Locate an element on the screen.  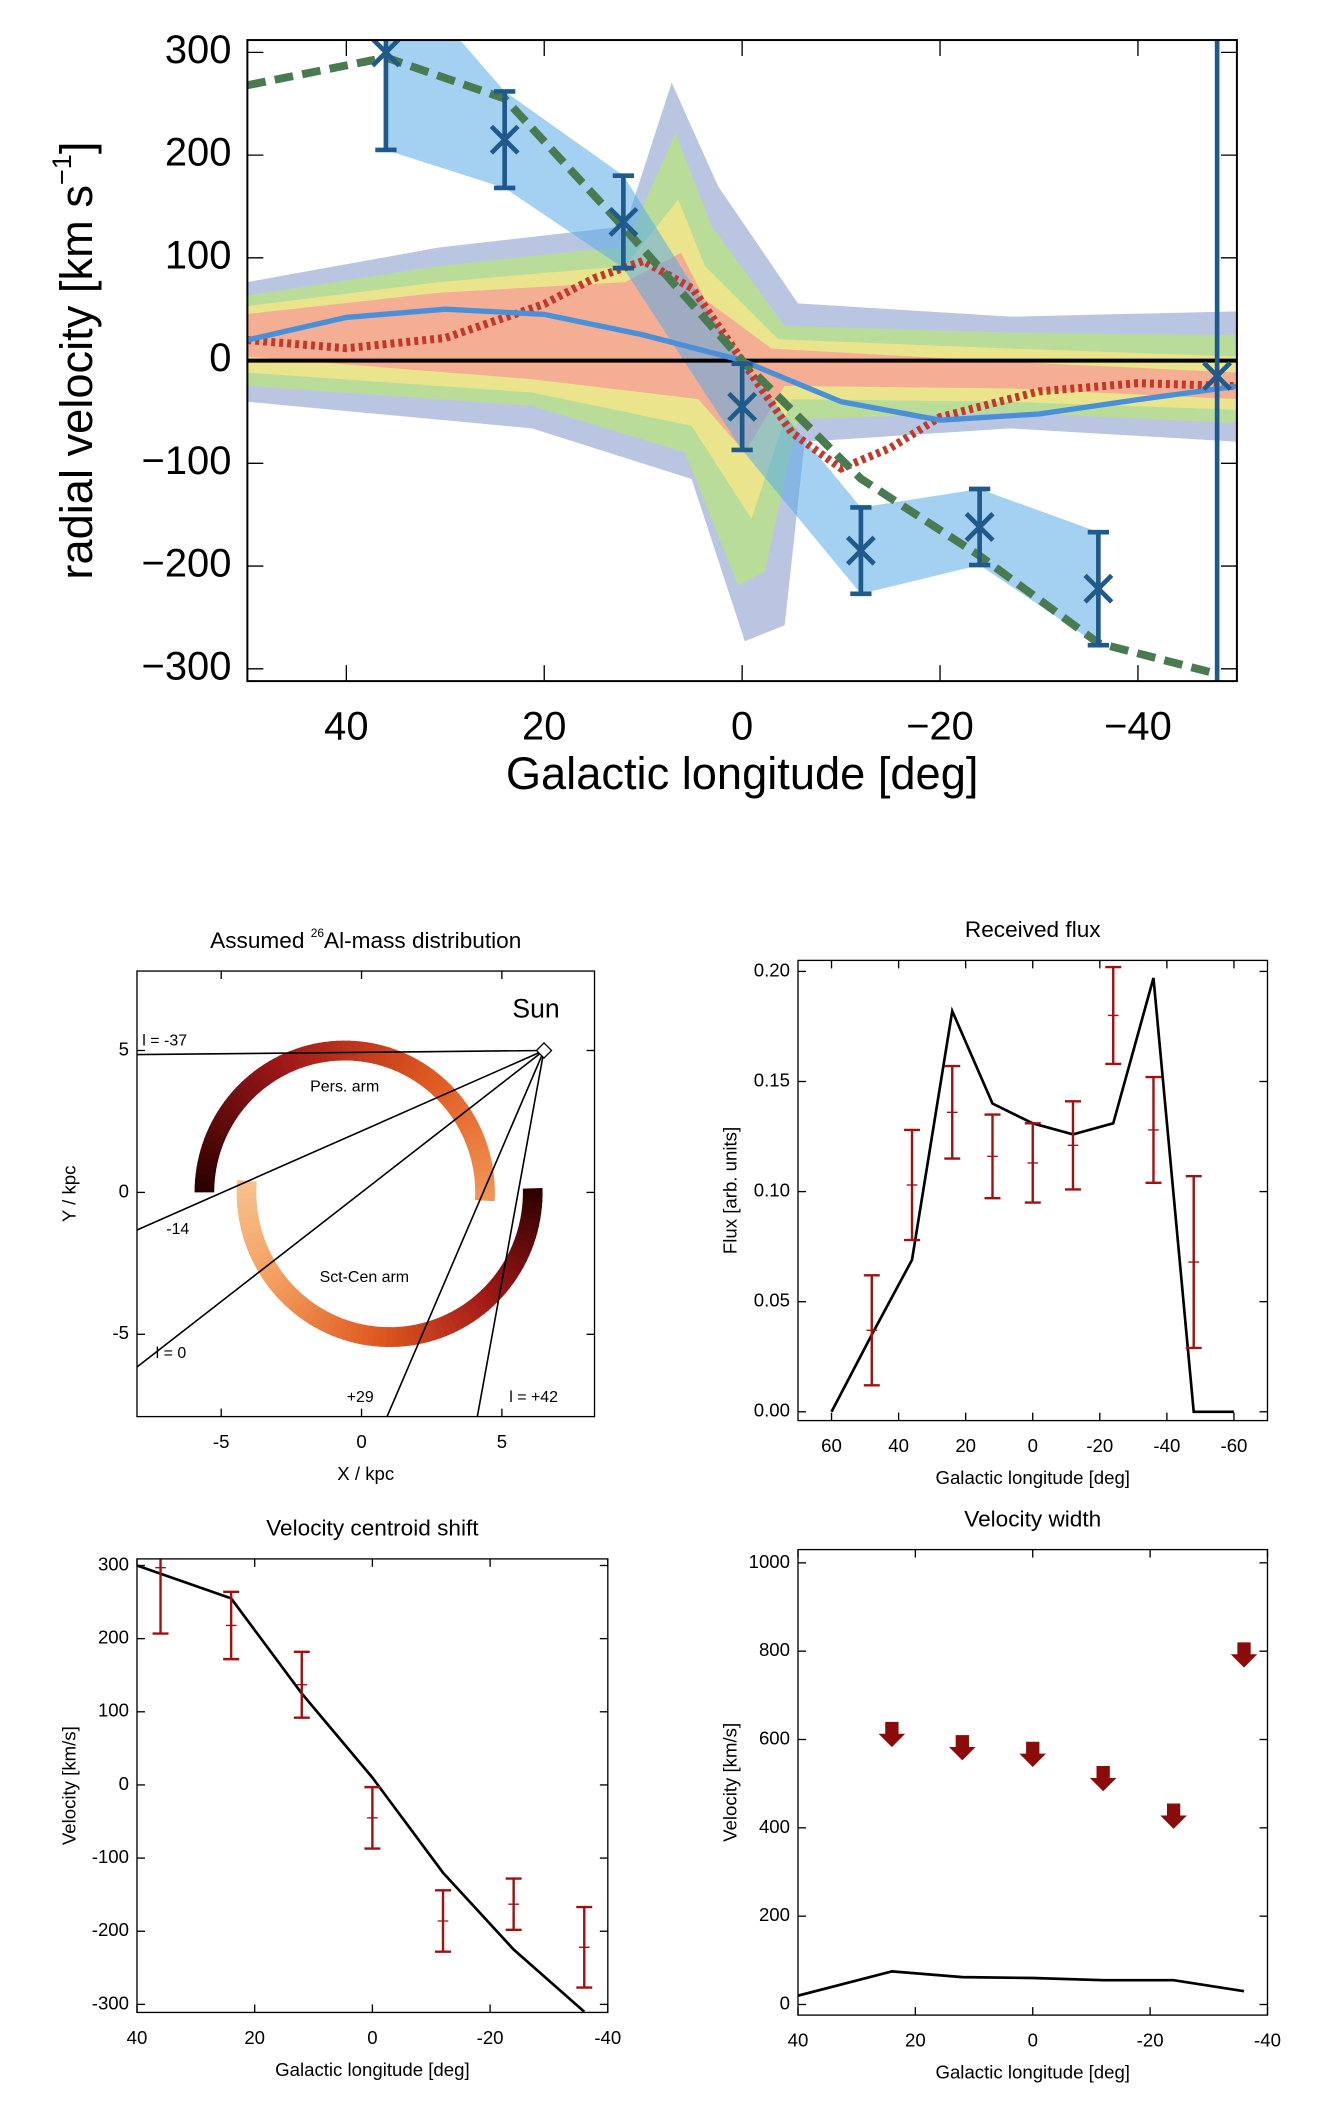
sightline-label: +29 is located at coordinates (360, 1397).